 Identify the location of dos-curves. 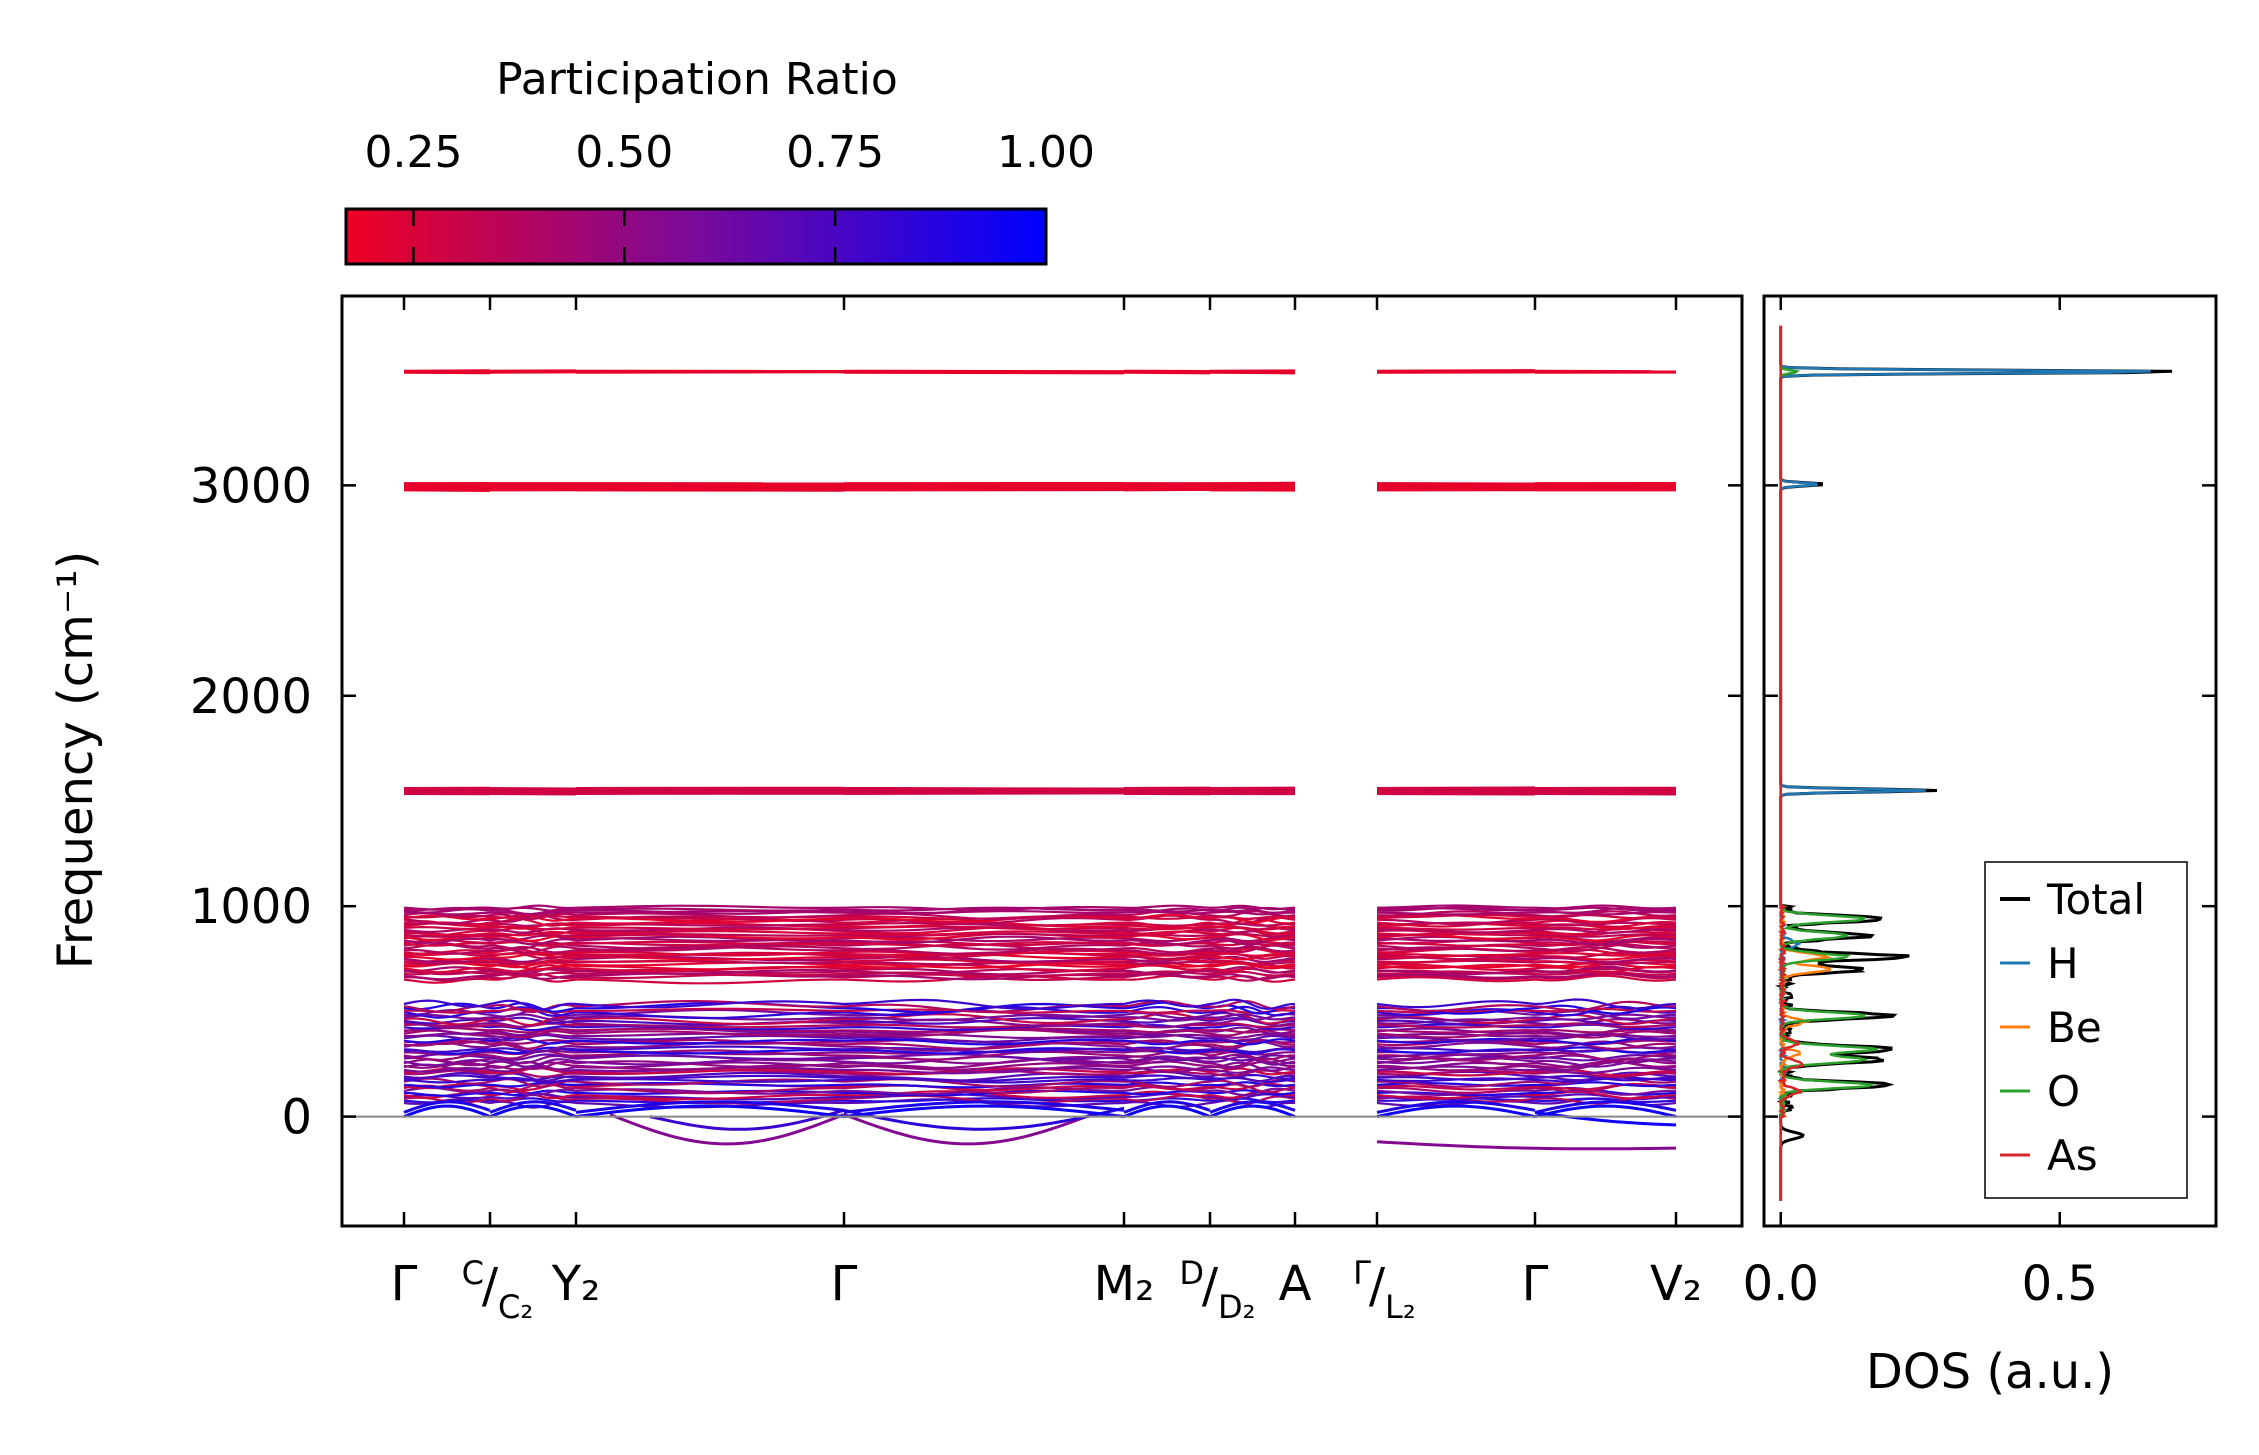
(1973, 763).